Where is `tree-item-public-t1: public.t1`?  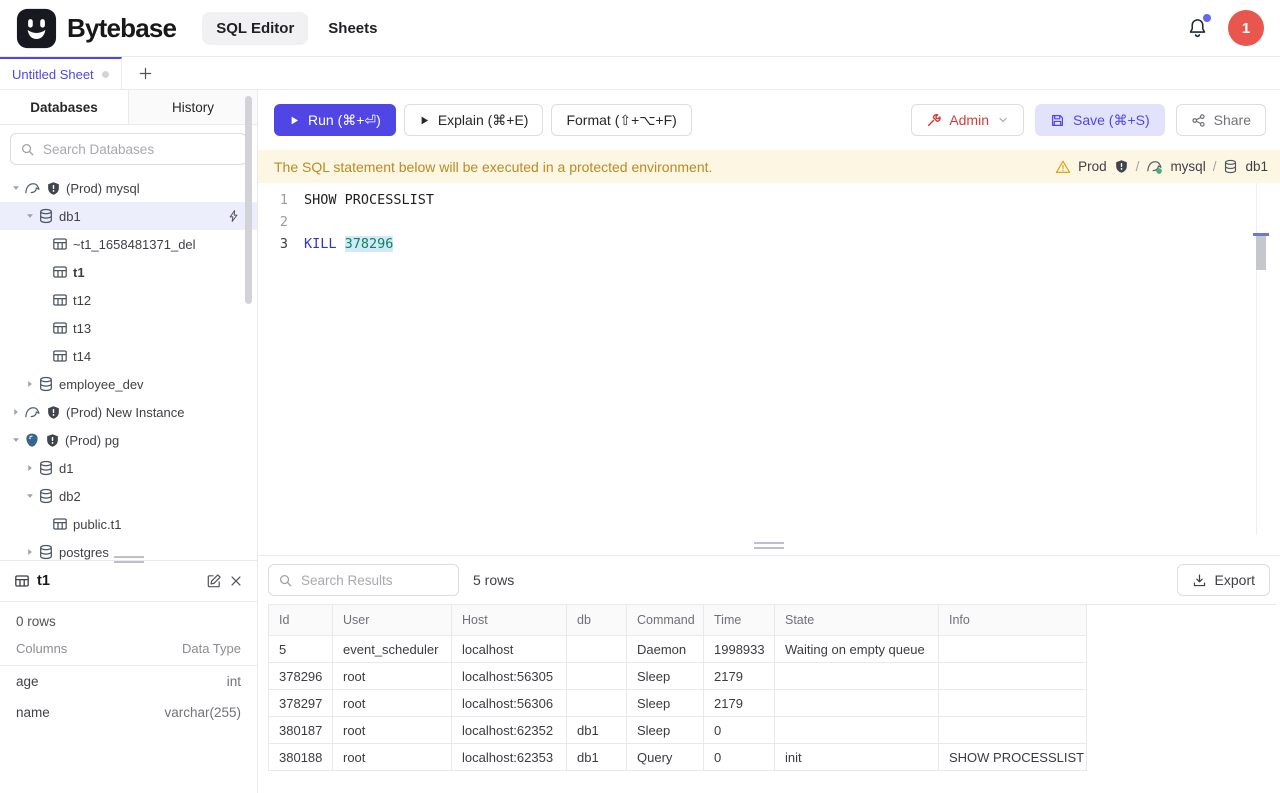 tree-item-public-t1: public.t1 is located at coordinates (128, 524).